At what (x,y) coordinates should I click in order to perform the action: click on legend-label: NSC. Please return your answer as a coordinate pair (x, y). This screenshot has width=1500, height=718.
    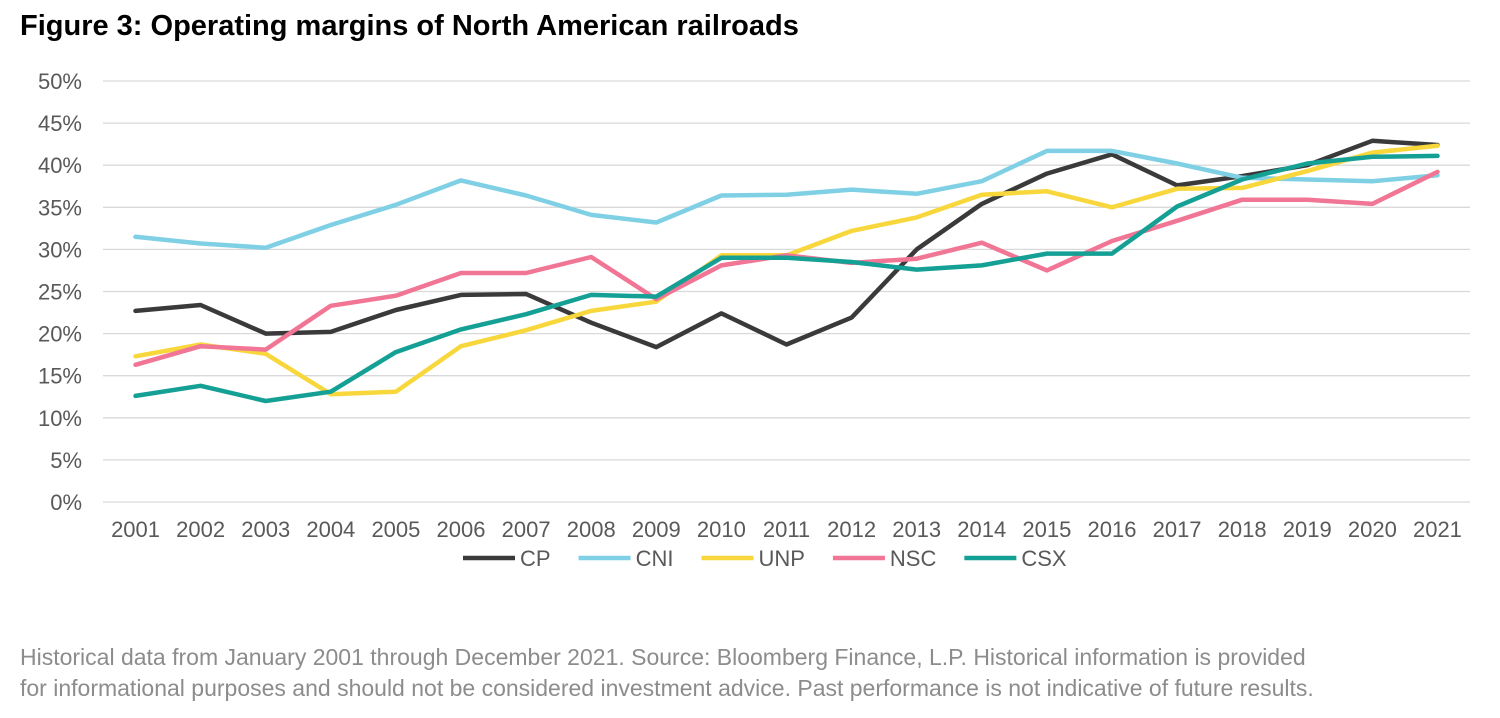
    Looking at the image, I should click on (913, 558).